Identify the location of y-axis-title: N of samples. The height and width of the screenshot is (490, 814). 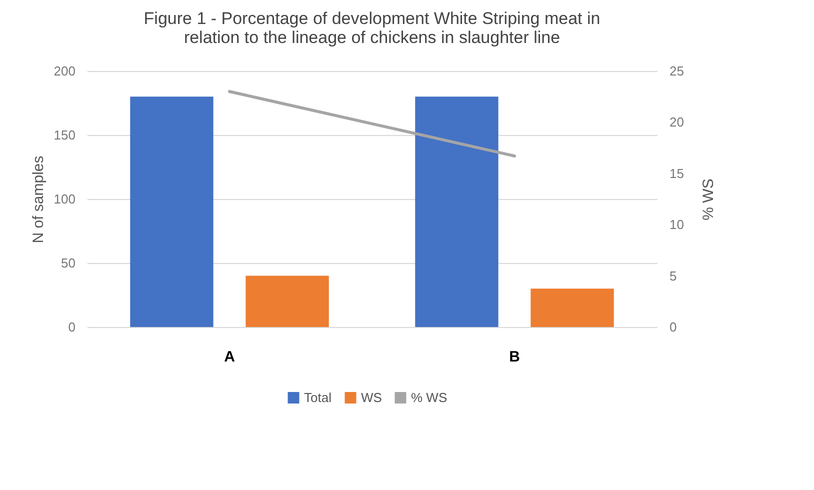
(38, 200).